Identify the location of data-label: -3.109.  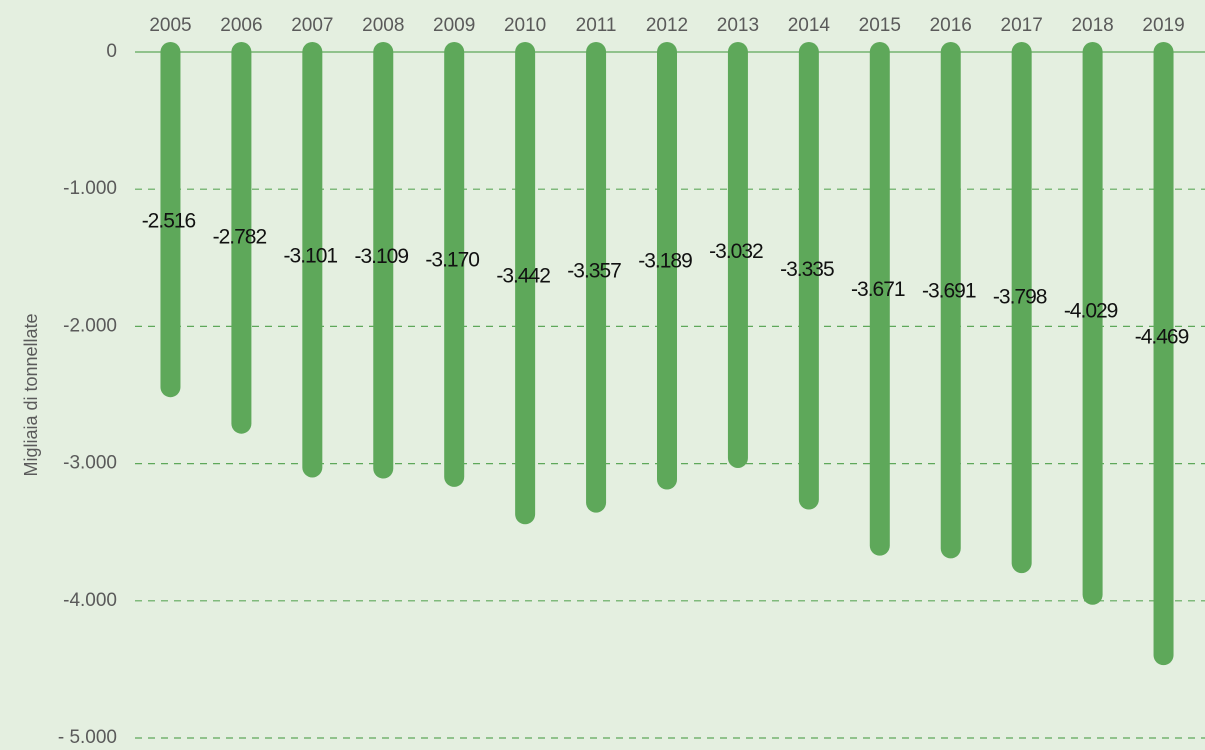
(381, 256).